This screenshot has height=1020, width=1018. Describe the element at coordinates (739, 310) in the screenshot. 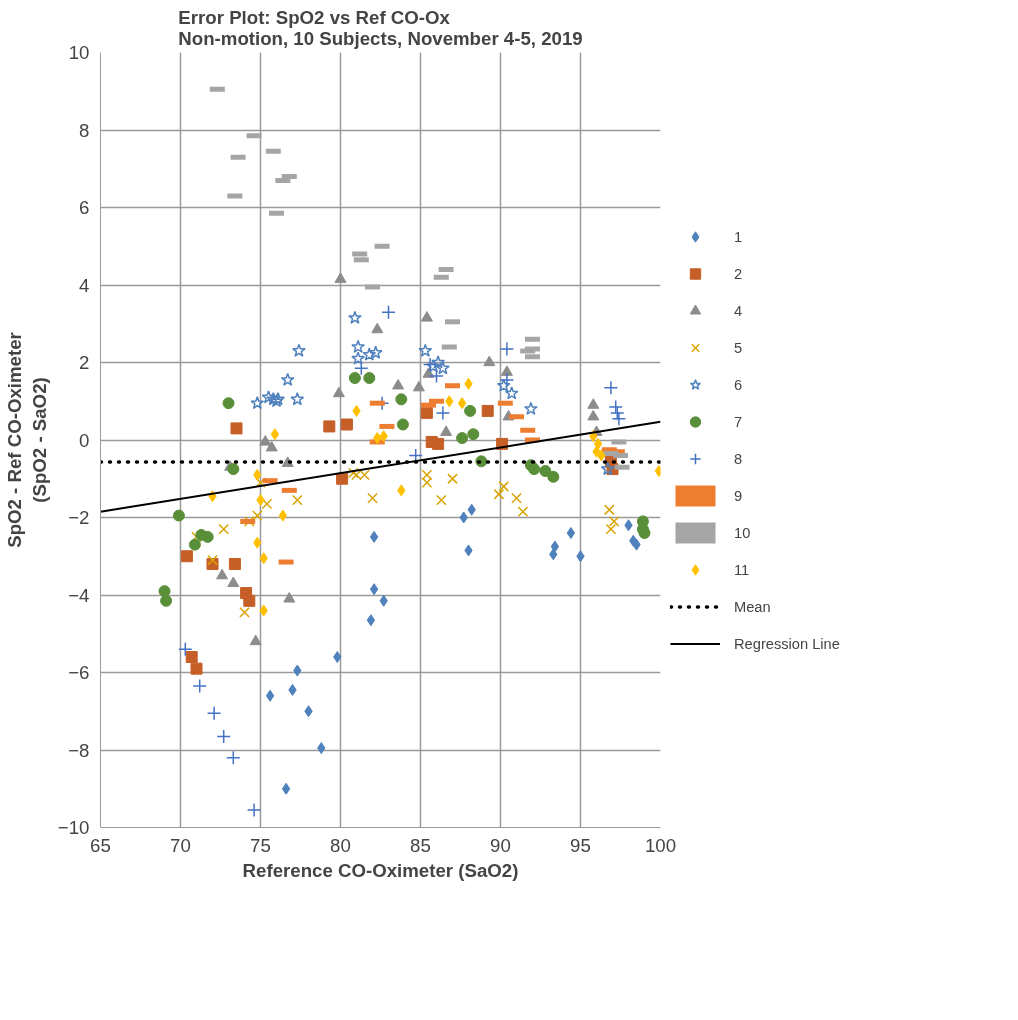

I see `legend-label: 4` at that location.